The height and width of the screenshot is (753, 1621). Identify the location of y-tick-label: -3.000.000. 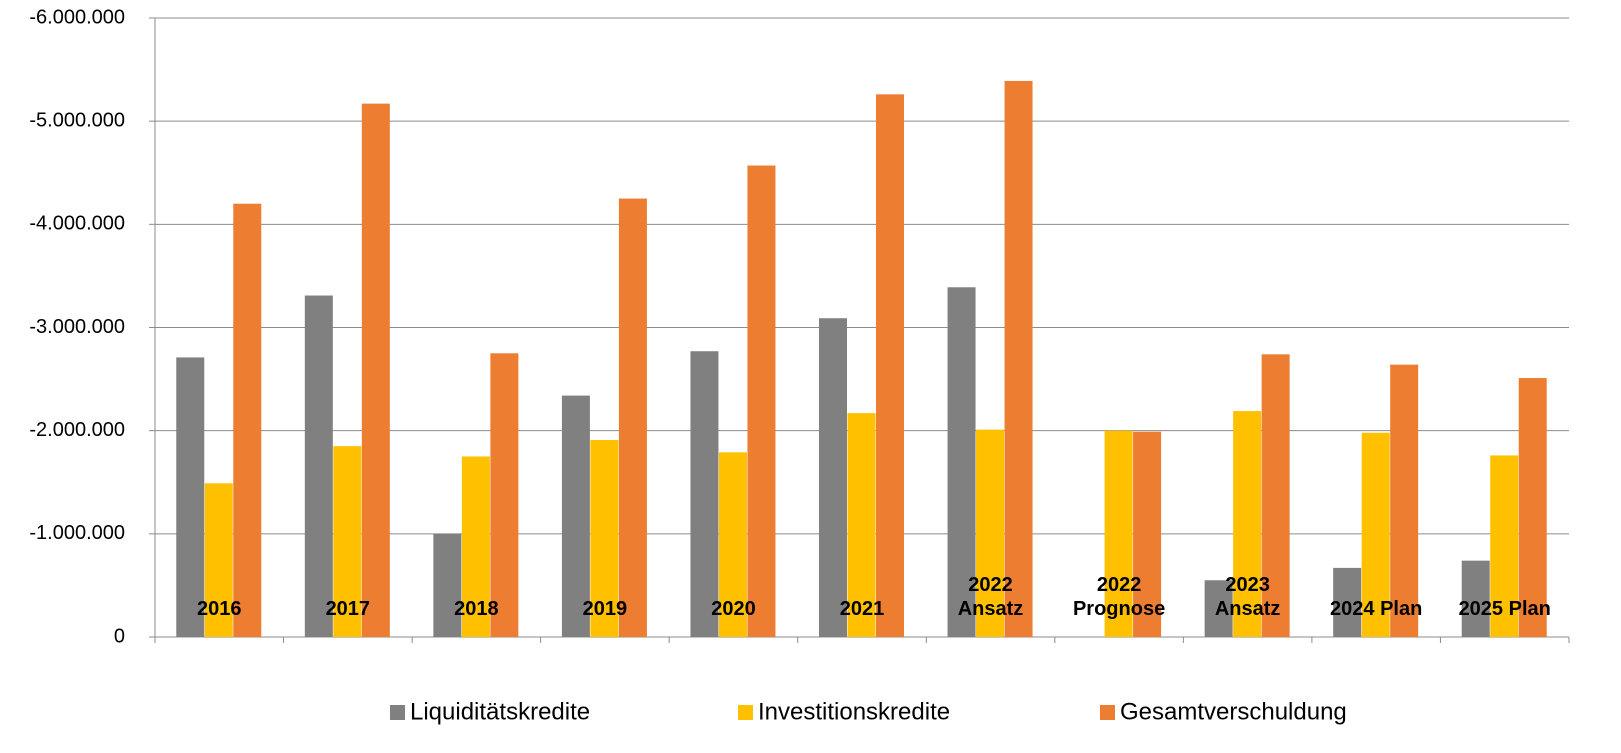
(77, 327).